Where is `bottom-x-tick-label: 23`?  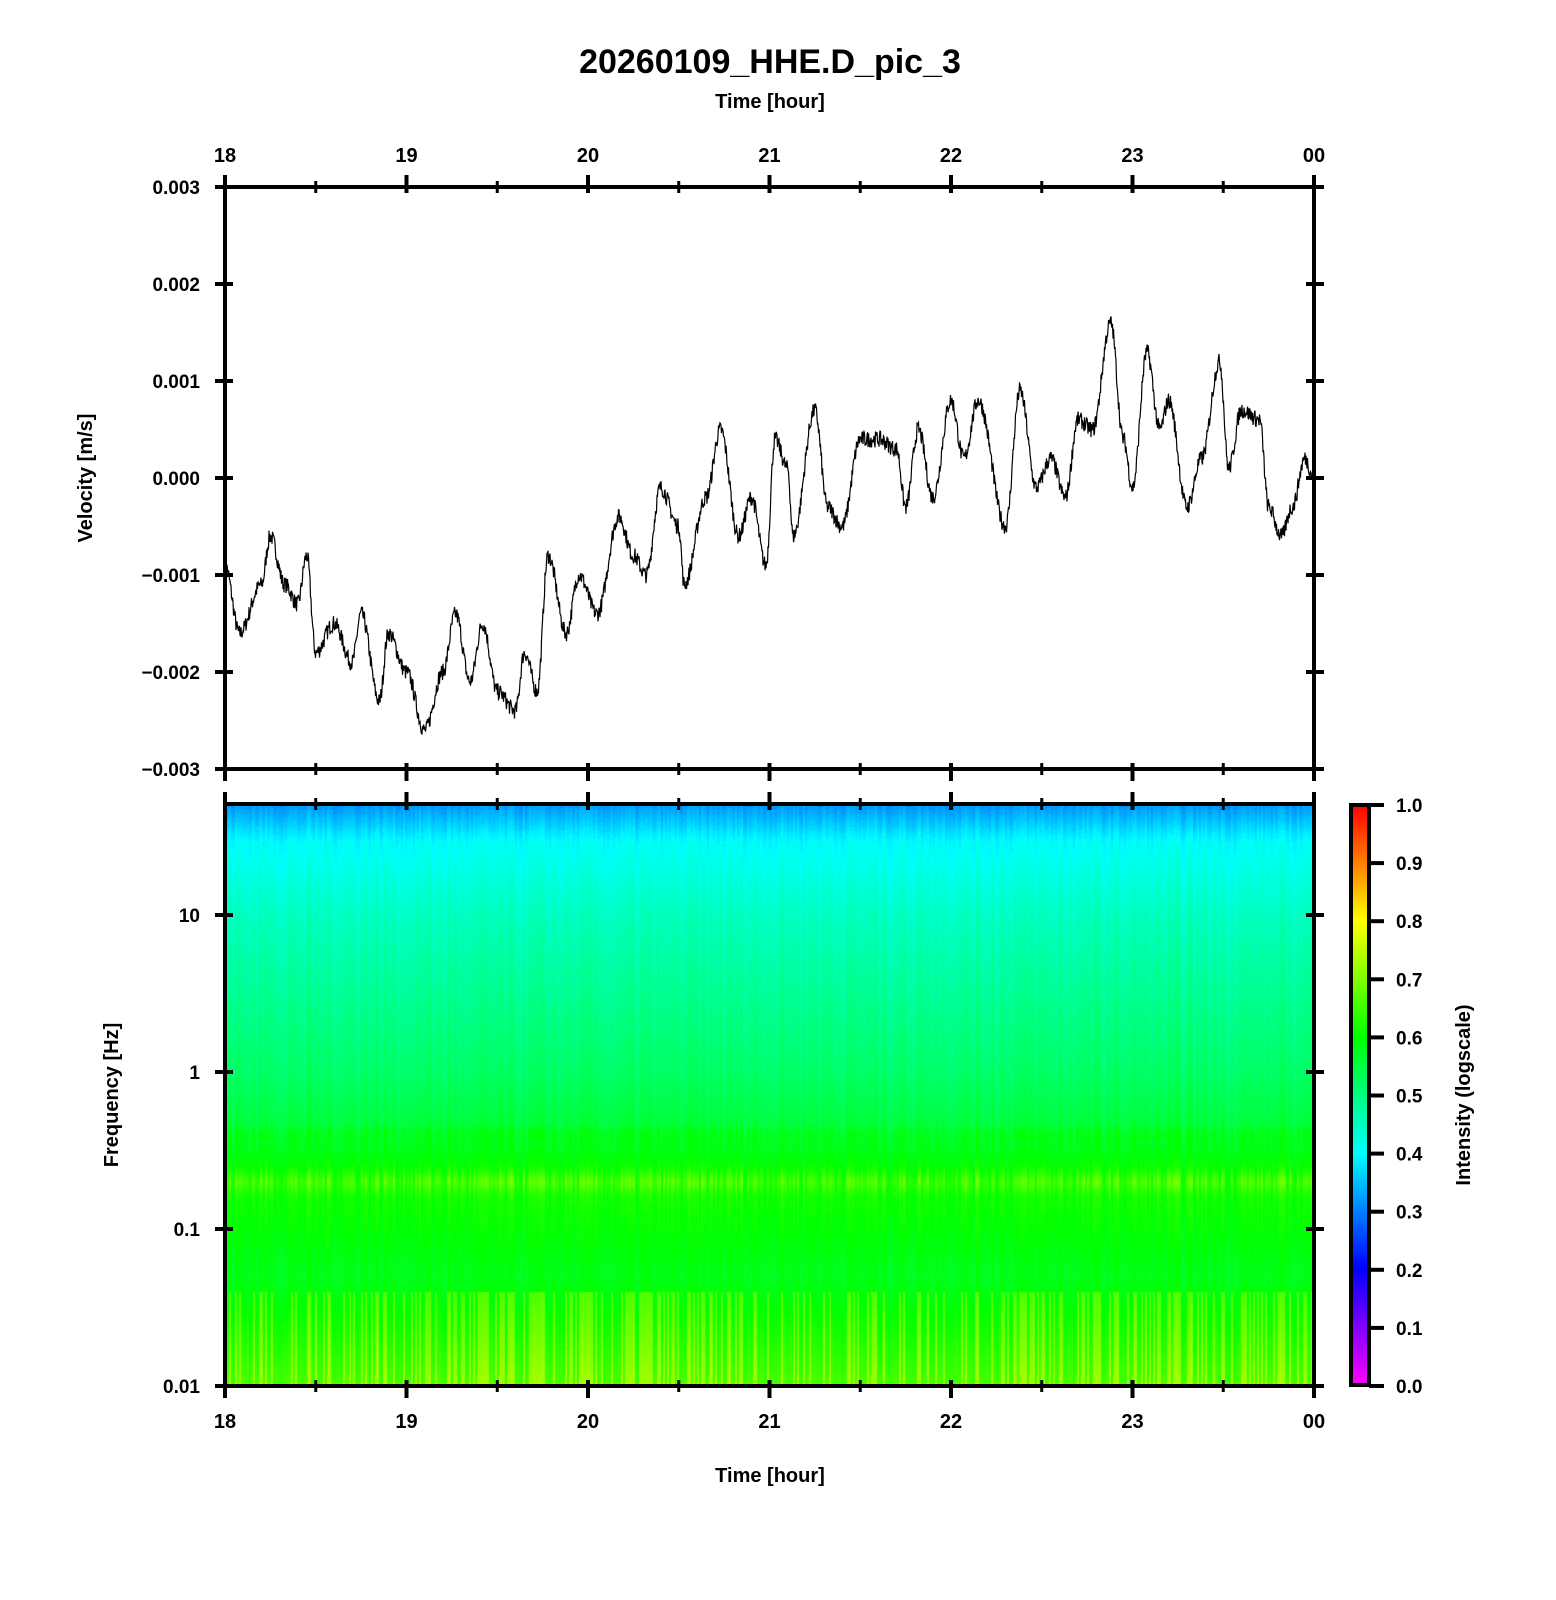
bottom-x-tick-label: 23 is located at coordinates (1132, 1422).